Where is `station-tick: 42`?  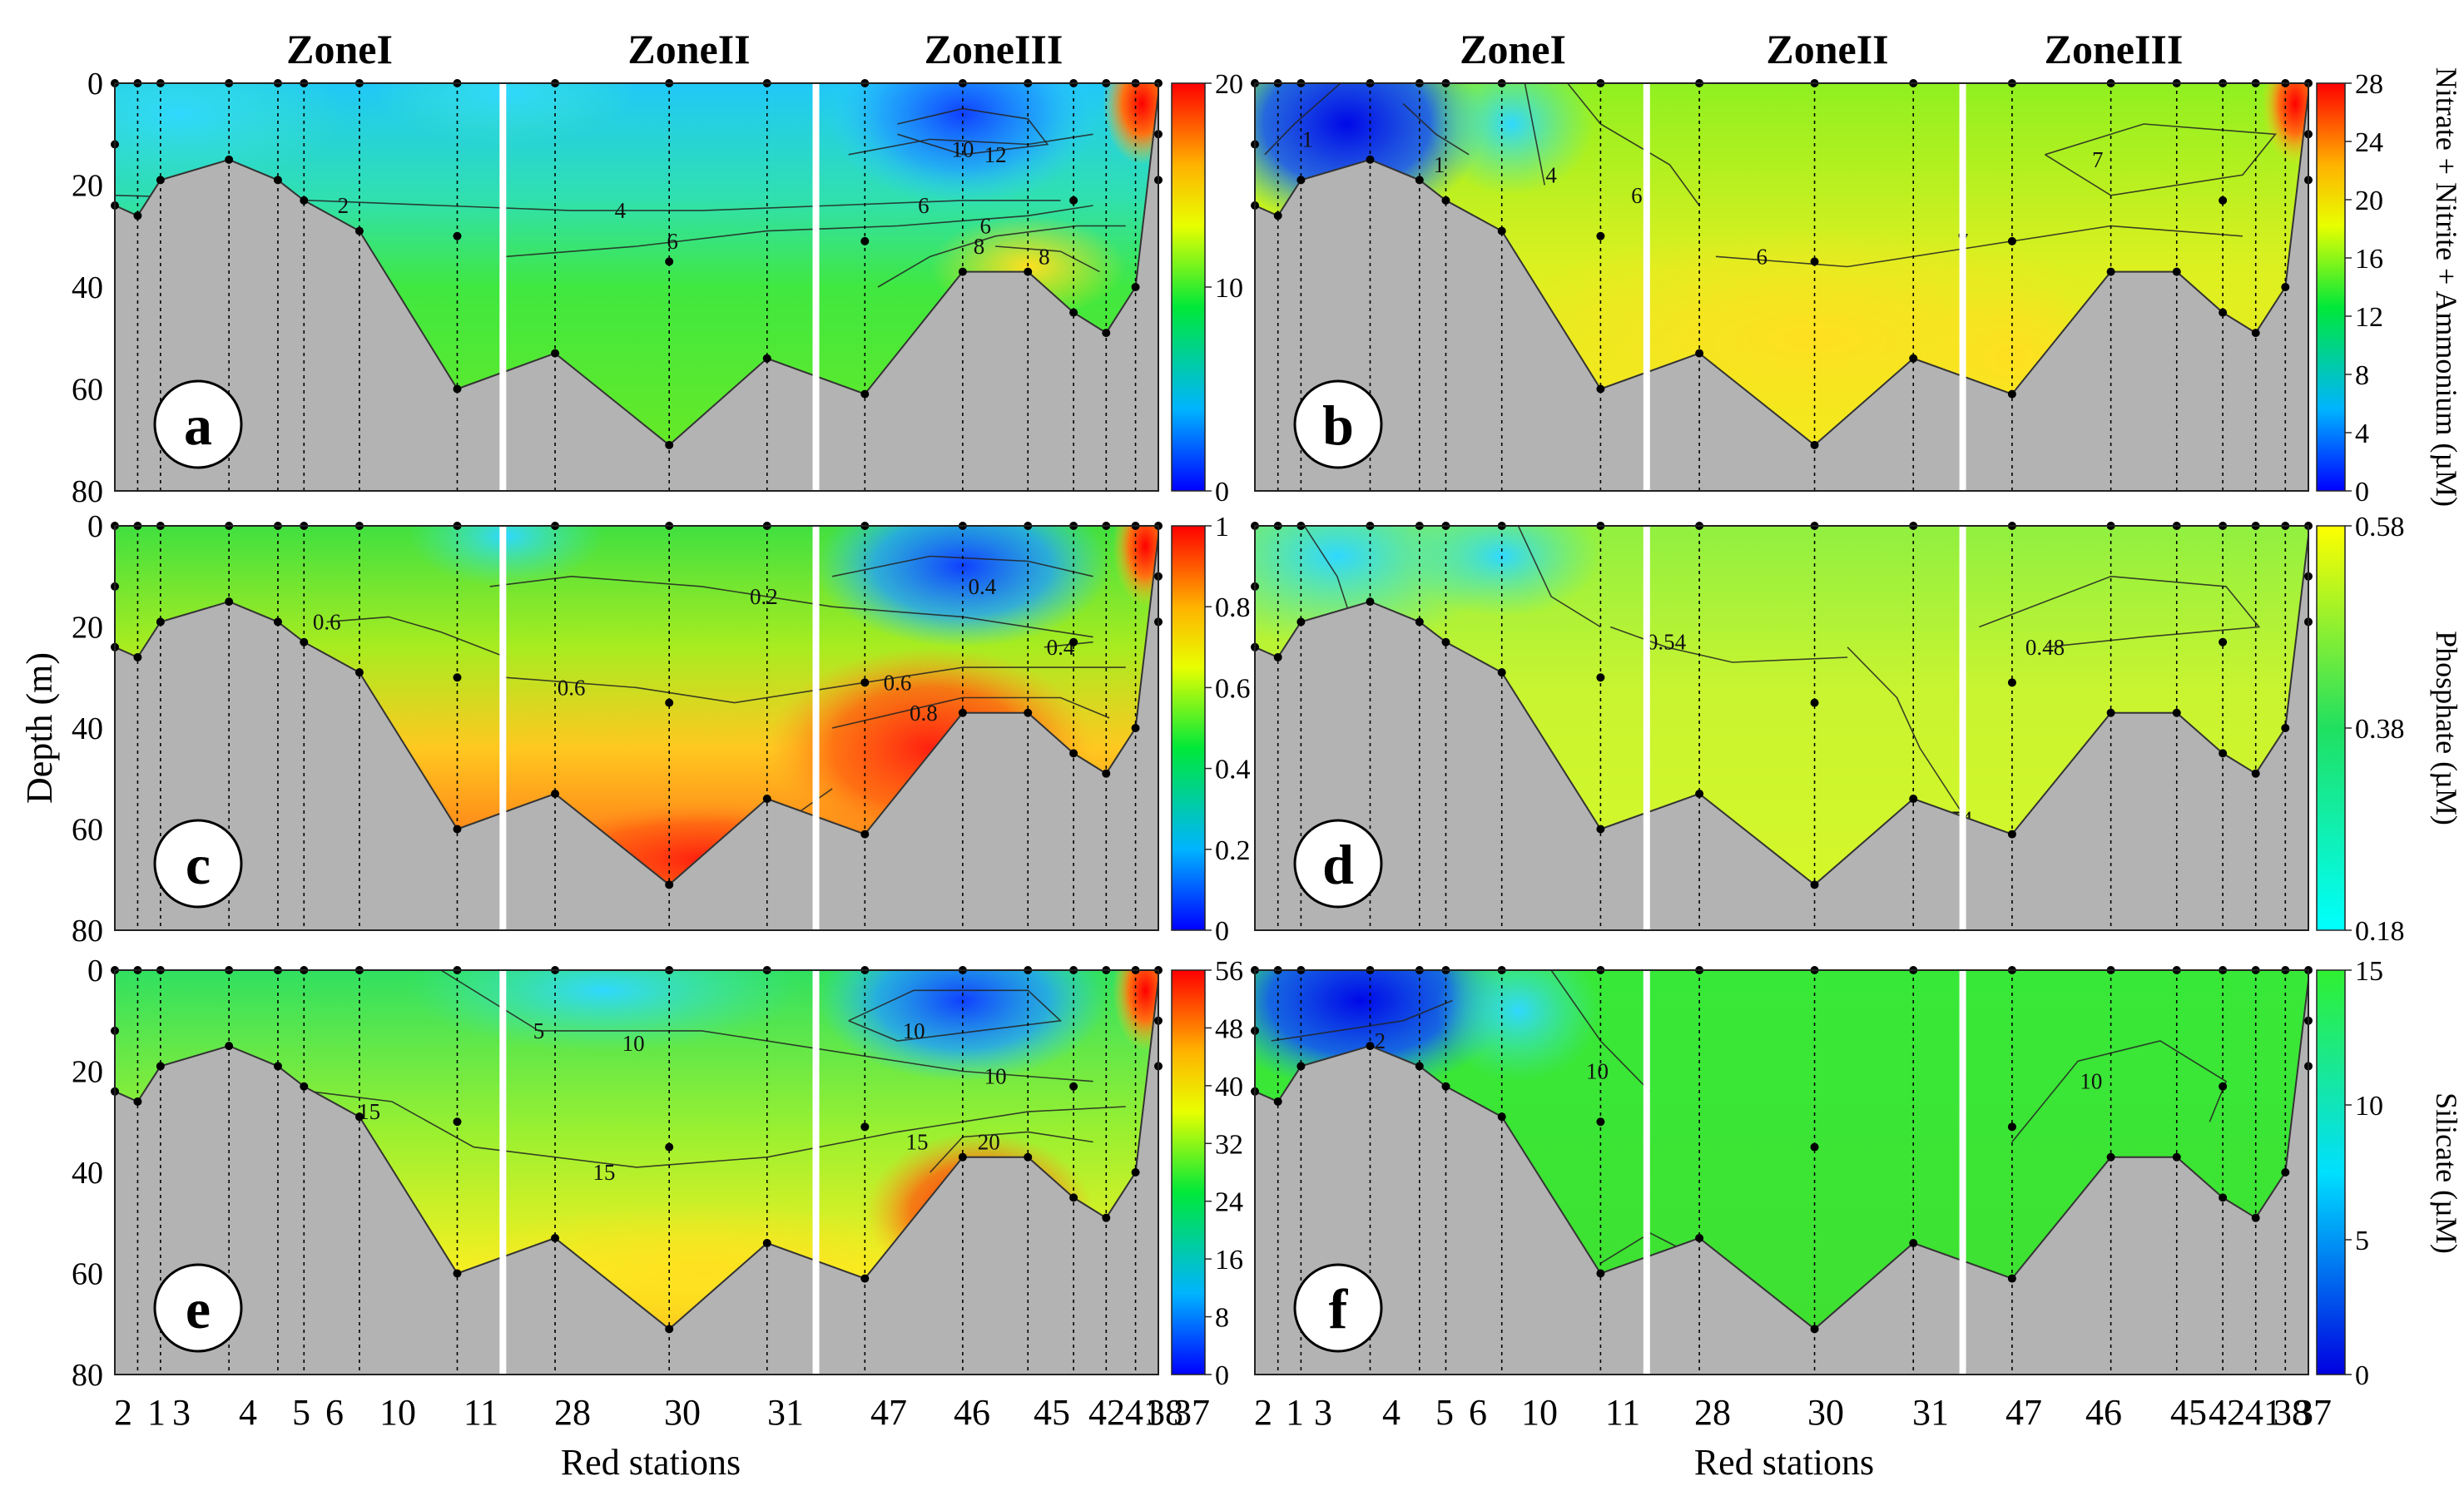 station-tick: 42 is located at coordinates (1106, 1412).